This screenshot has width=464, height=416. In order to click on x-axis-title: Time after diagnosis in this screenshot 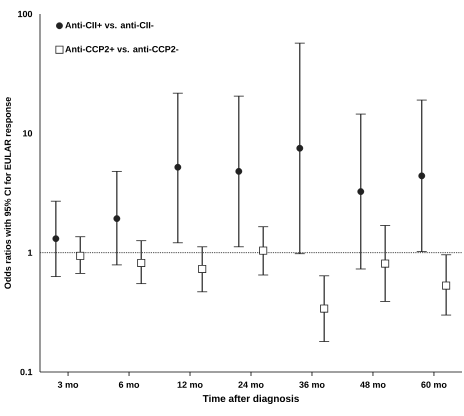, I will do `click(250, 399)`.